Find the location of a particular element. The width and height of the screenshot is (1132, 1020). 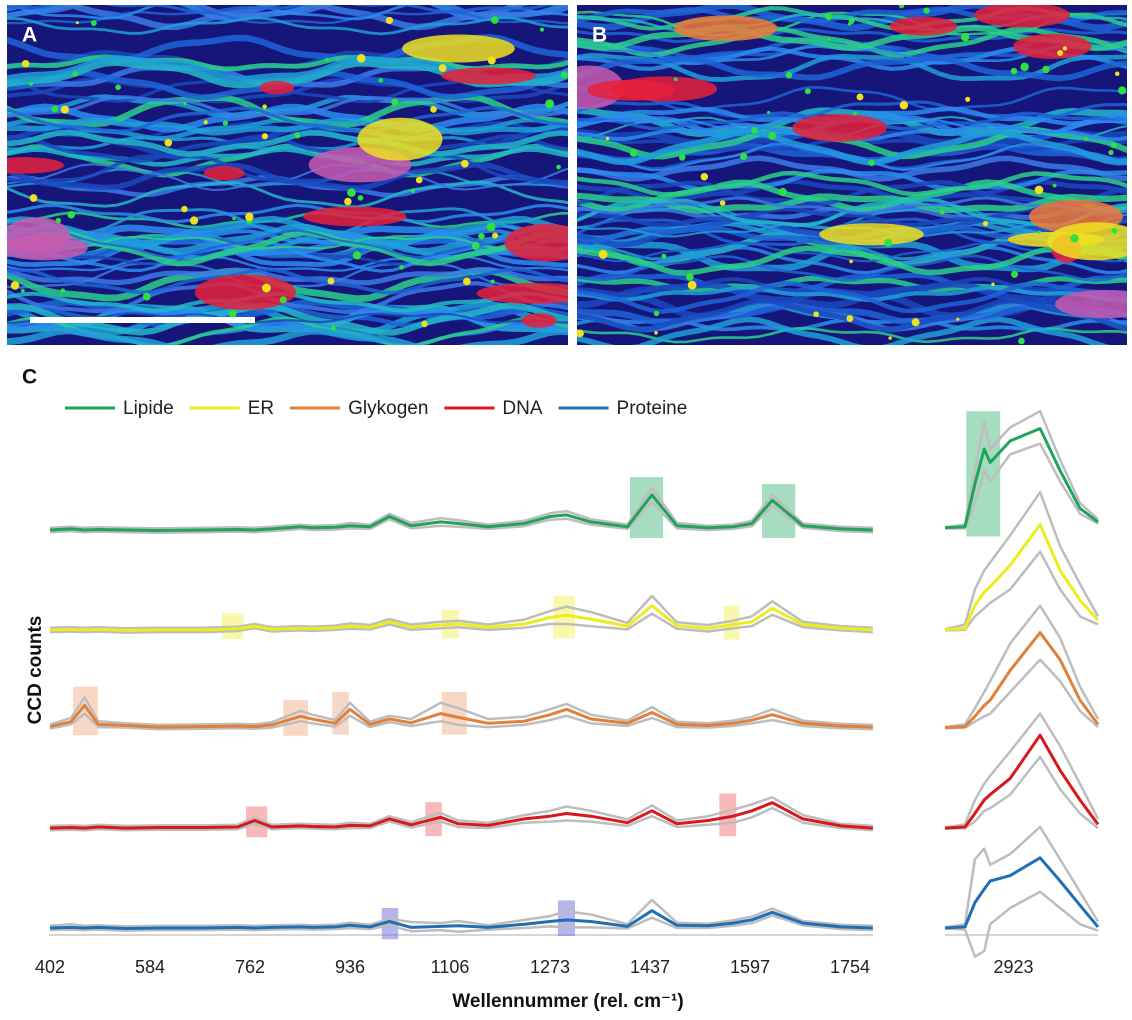

x-tick-label: 1597 is located at coordinates (750, 967).